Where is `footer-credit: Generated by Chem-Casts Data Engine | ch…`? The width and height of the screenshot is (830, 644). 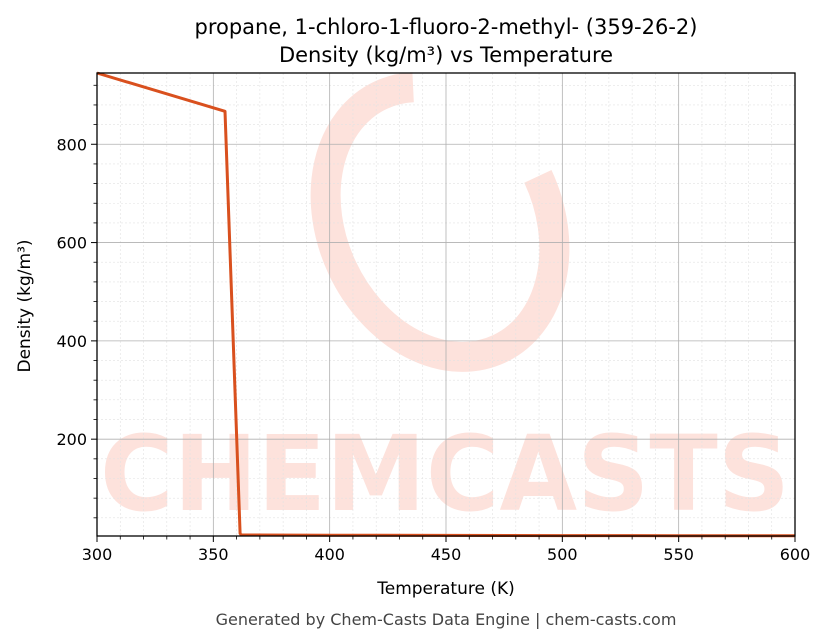
footer-credit: Generated by Chem-Casts Data Engine | ch… is located at coordinates (446, 619).